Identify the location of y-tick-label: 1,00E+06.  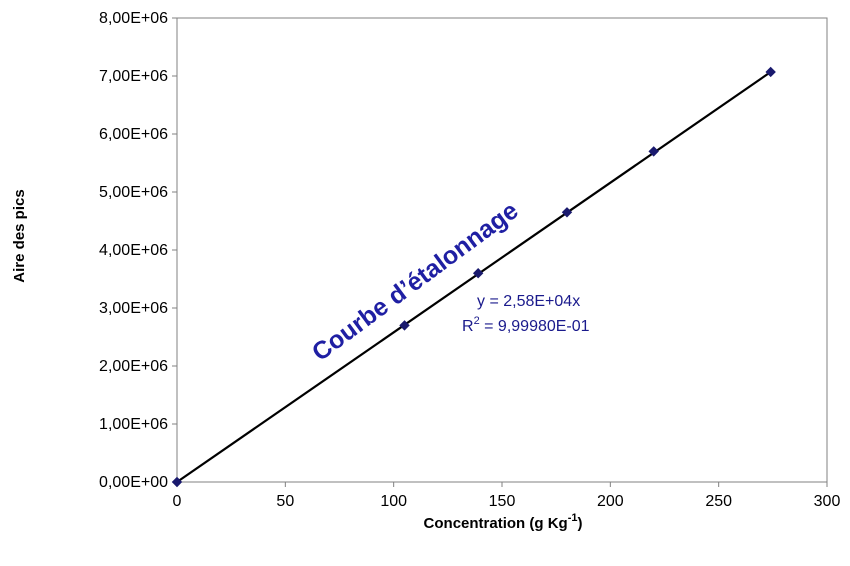
(133, 424).